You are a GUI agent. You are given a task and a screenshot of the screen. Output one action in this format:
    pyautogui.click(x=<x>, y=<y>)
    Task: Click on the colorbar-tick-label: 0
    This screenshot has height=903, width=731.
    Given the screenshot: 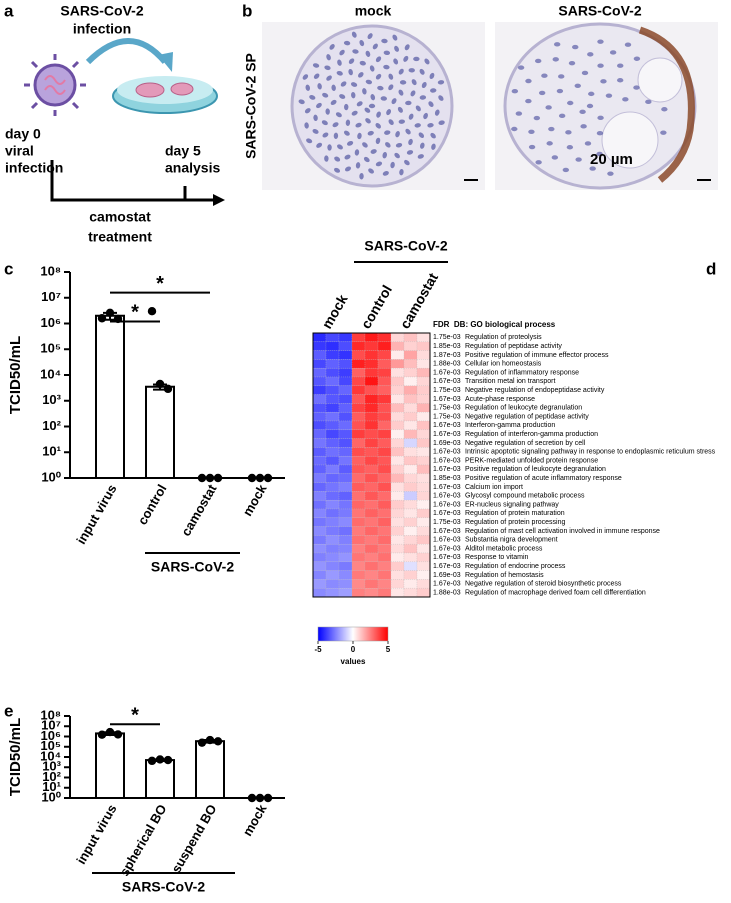 What is the action you would take?
    pyautogui.click(x=353, y=649)
    